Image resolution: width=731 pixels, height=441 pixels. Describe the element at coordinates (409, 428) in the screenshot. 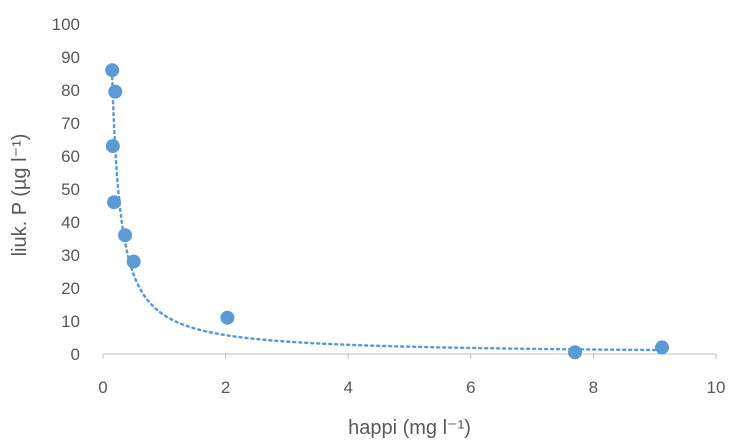

I see `x-axis-title: happi (mg l⁻¹)` at that location.